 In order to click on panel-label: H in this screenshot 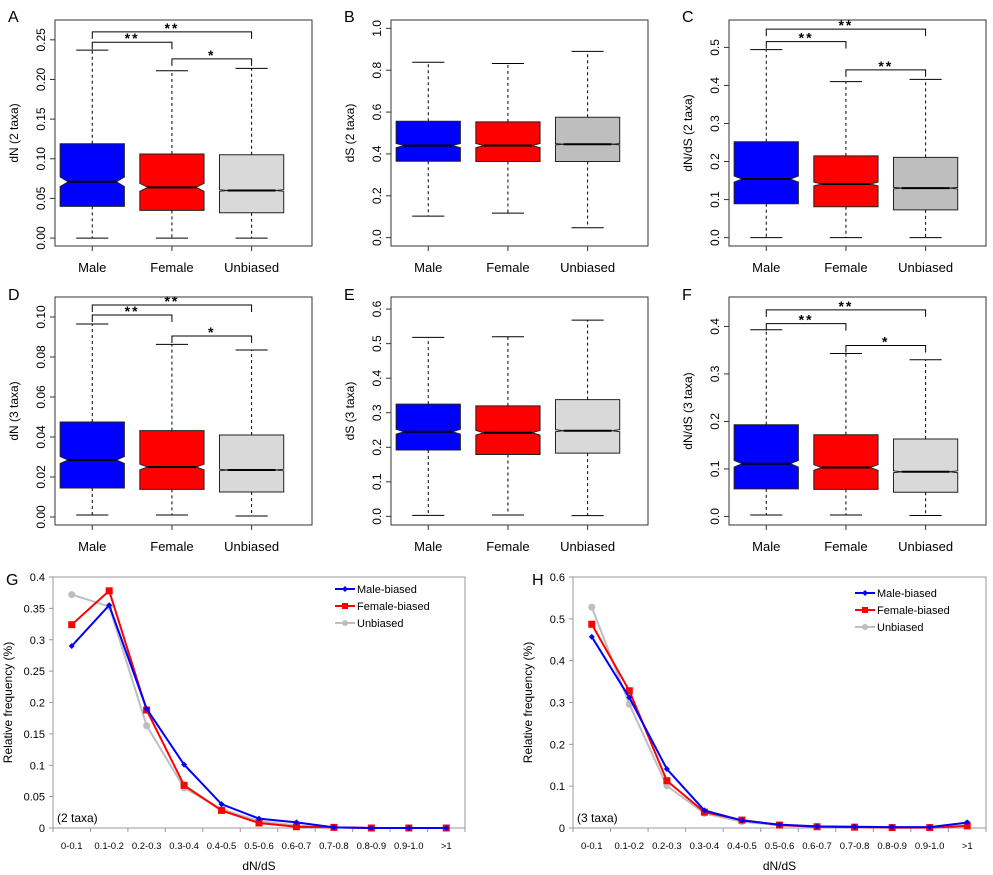, I will do `click(538, 580)`.